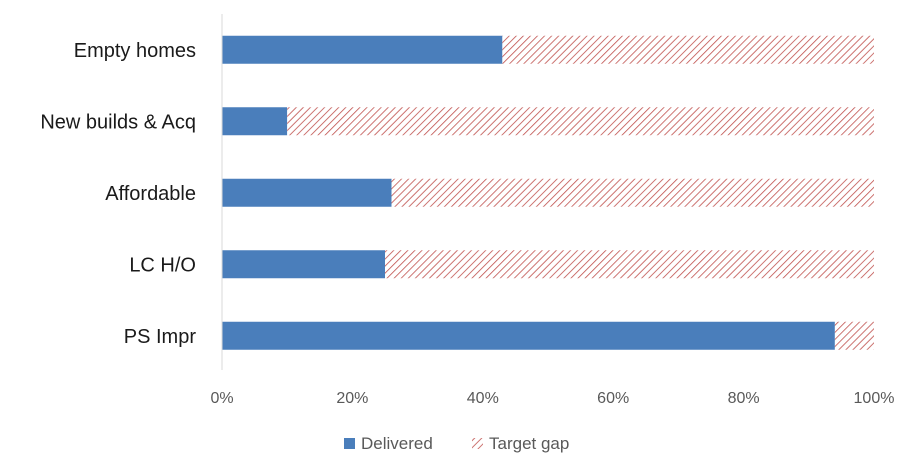 This screenshot has height=462, width=904. What do you see at coordinates (352, 398) in the screenshot?
I see `x-tick-label: 20%` at bounding box center [352, 398].